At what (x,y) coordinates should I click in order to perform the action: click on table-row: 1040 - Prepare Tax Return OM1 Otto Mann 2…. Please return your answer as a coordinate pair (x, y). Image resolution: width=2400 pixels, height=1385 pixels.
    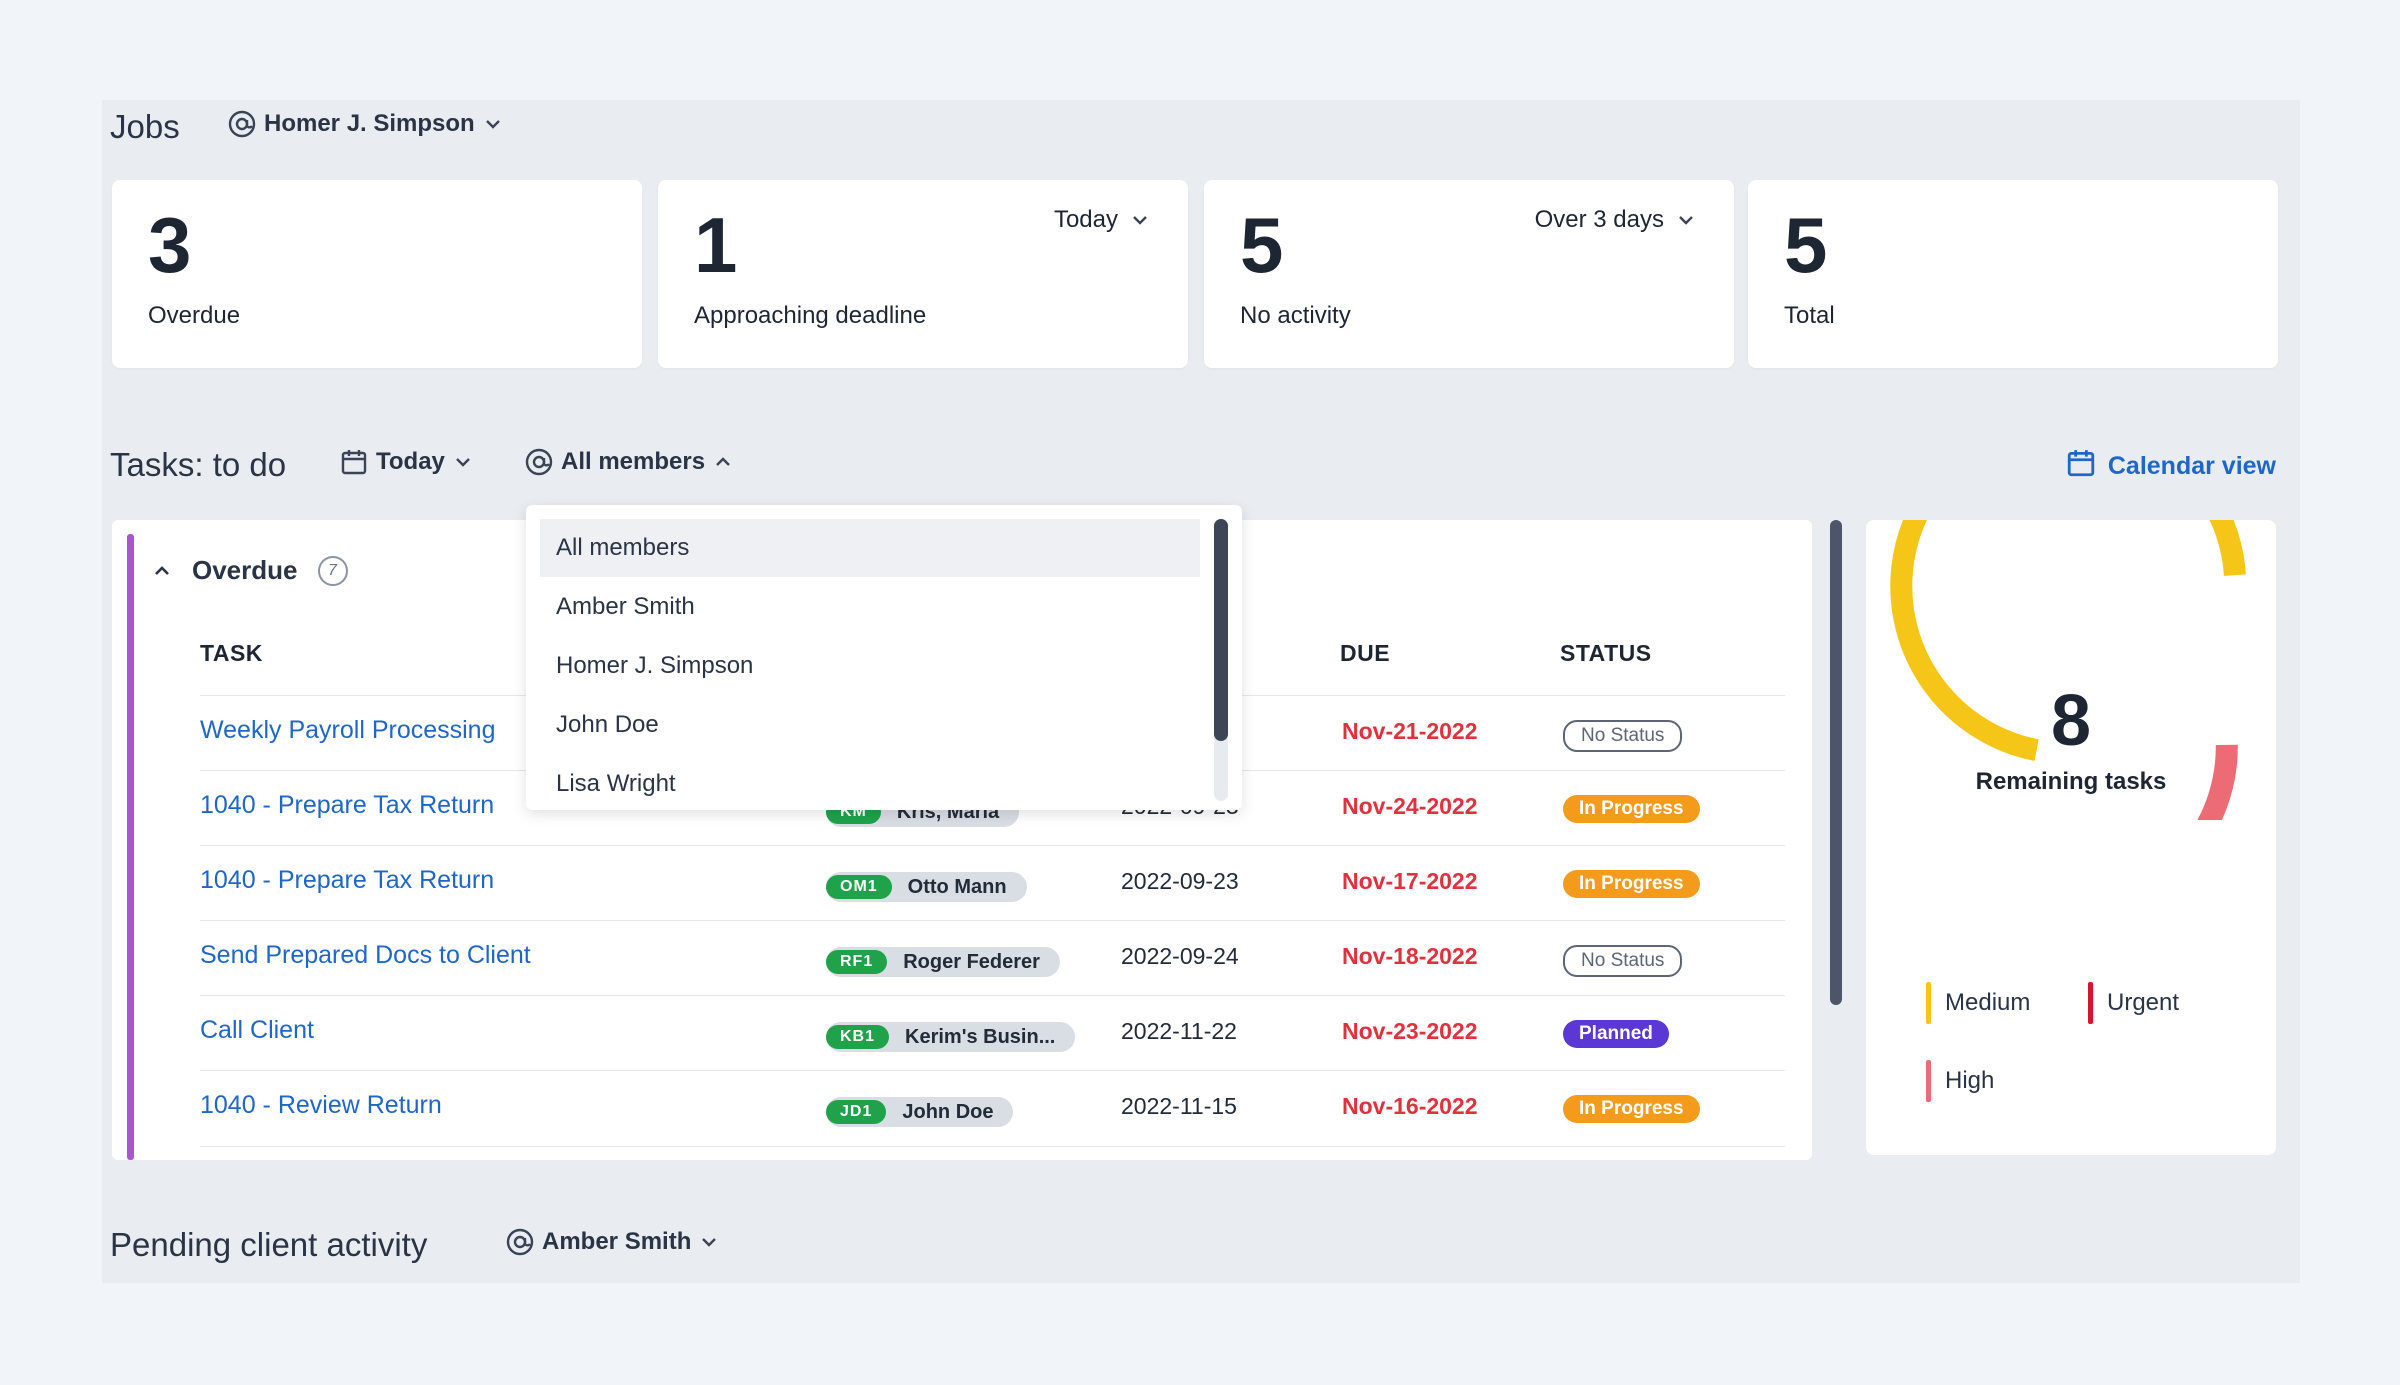
    Looking at the image, I should click on (992, 883).